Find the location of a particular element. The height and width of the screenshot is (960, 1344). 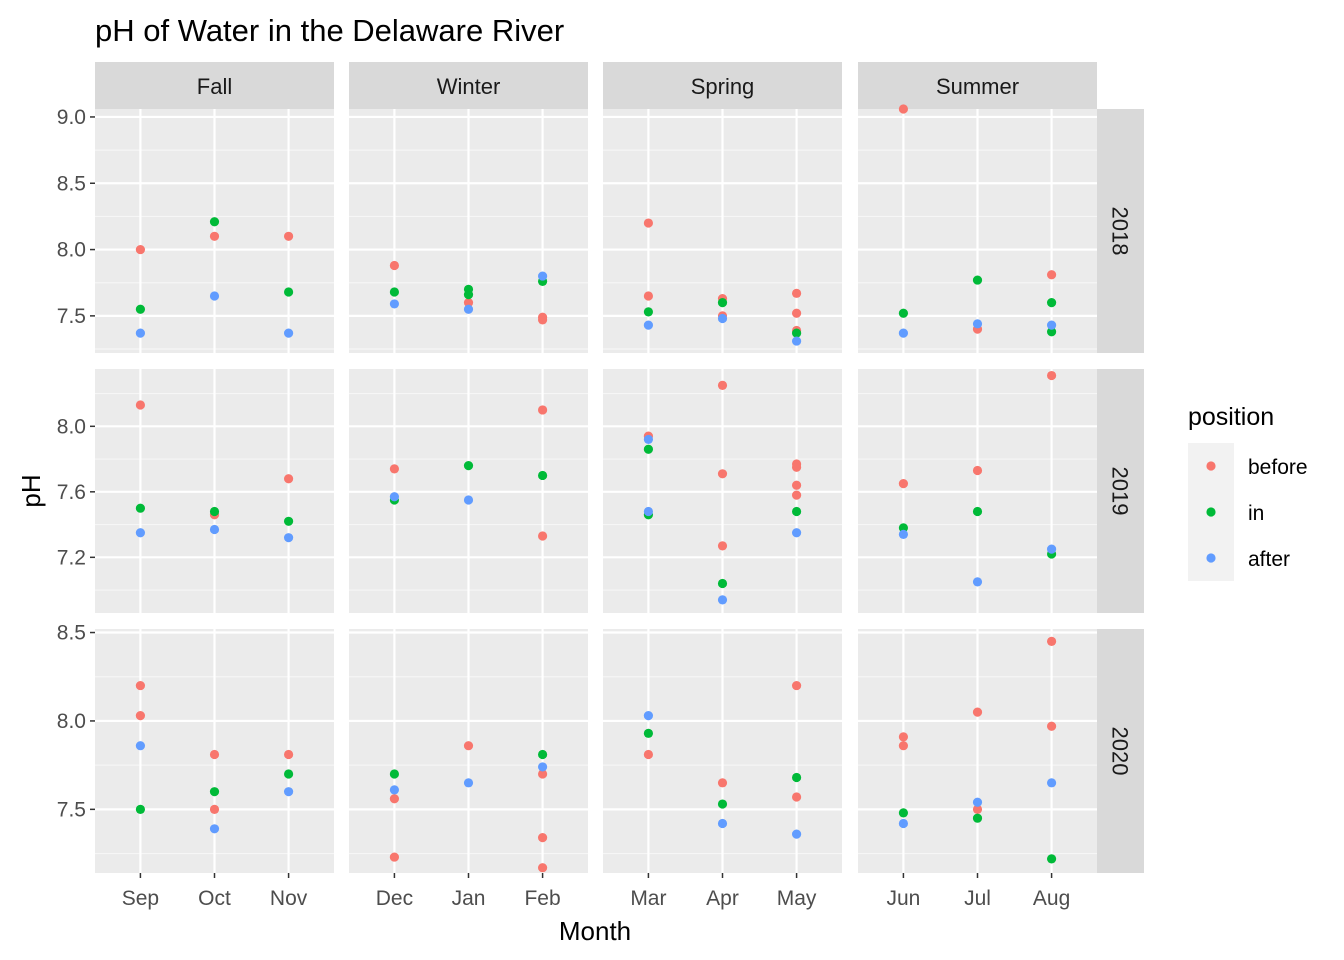

legend-label-after: after is located at coordinates (1269, 559).